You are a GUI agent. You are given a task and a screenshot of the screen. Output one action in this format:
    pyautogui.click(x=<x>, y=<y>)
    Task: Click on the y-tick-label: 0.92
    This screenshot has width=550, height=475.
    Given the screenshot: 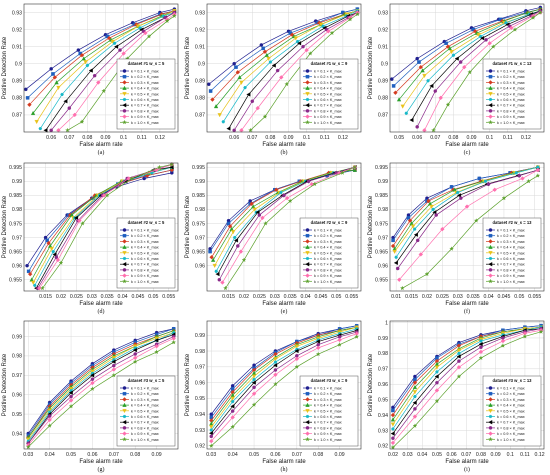 What is the action you would take?
    pyautogui.click(x=17, y=30)
    